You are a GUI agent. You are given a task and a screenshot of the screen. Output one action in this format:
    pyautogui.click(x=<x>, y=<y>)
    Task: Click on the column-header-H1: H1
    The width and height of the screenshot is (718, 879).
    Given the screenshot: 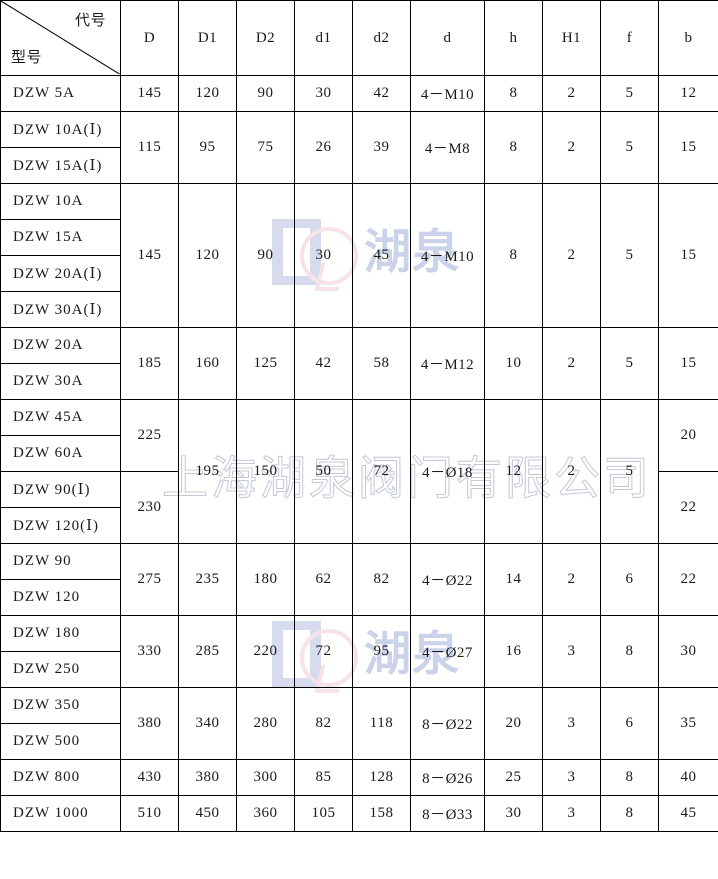 What is the action you would take?
    pyautogui.click(x=571, y=38)
    